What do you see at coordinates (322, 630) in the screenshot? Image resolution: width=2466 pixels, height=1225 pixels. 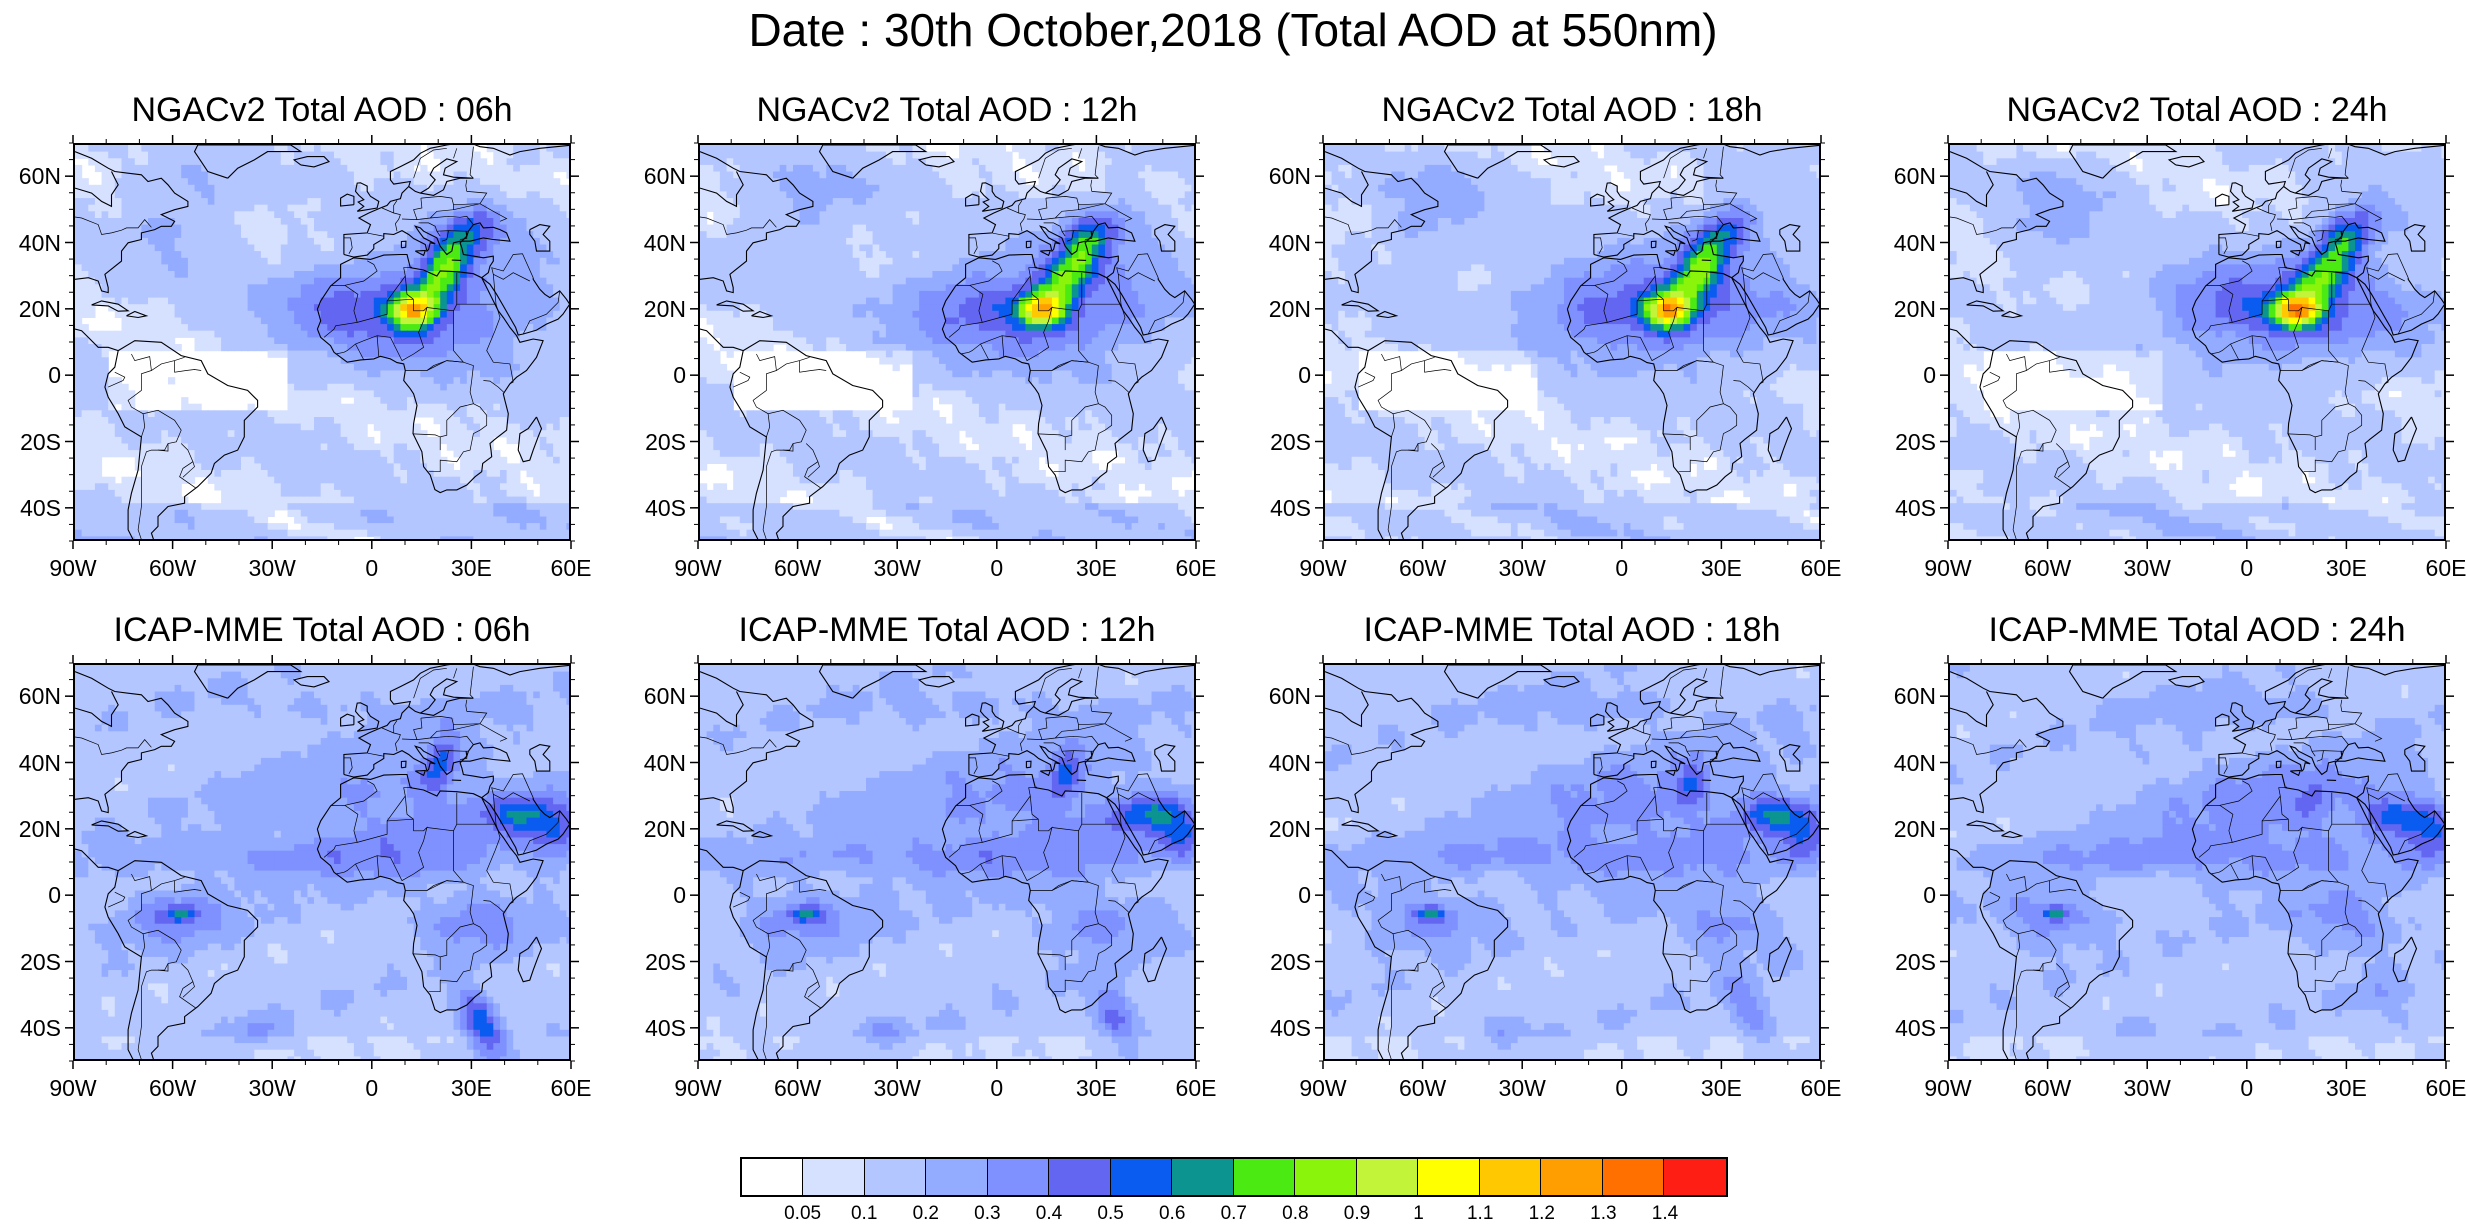 I see `panel-title: ICAP-MME Total AOD : 06h` at bounding box center [322, 630].